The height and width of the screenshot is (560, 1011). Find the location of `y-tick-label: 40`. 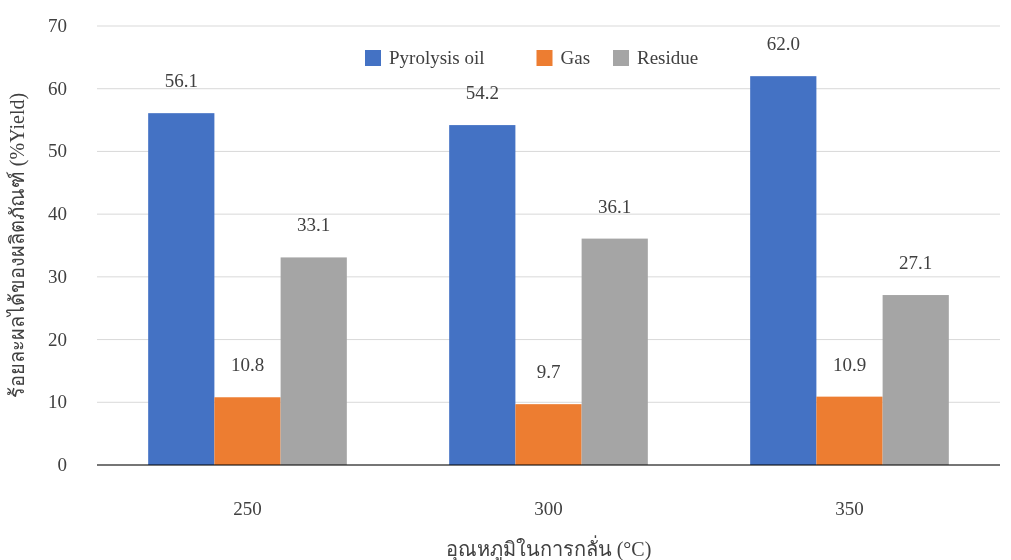

y-tick-label: 40 is located at coordinates (57, 214).